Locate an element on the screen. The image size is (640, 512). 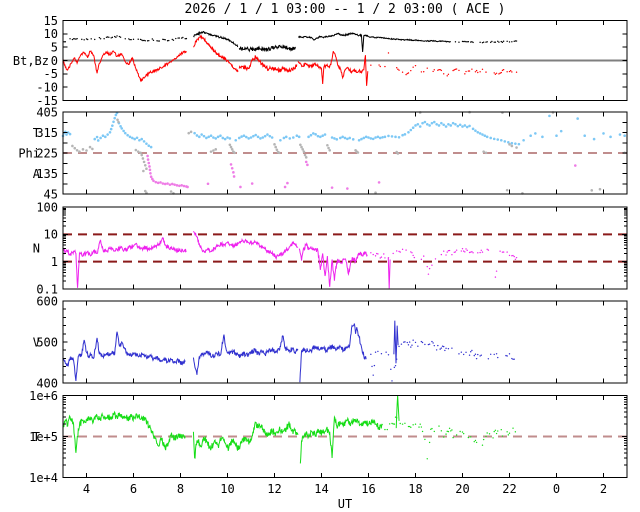
y-tick-label: 45 is located at coordinates (51, 194).